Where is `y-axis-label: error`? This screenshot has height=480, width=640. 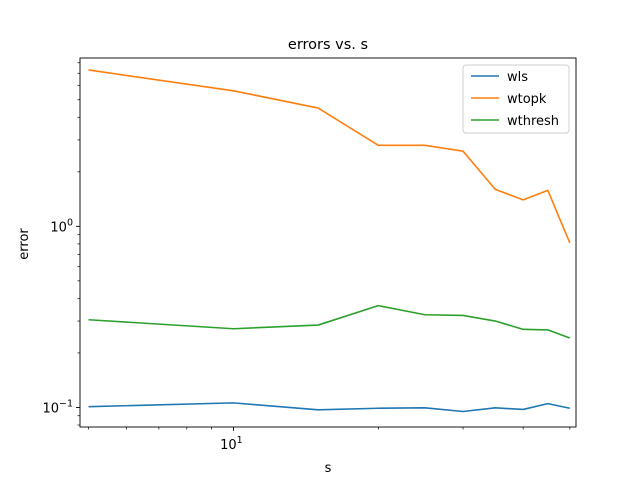
y-axis-label: error is located at coordinates (24, 244).